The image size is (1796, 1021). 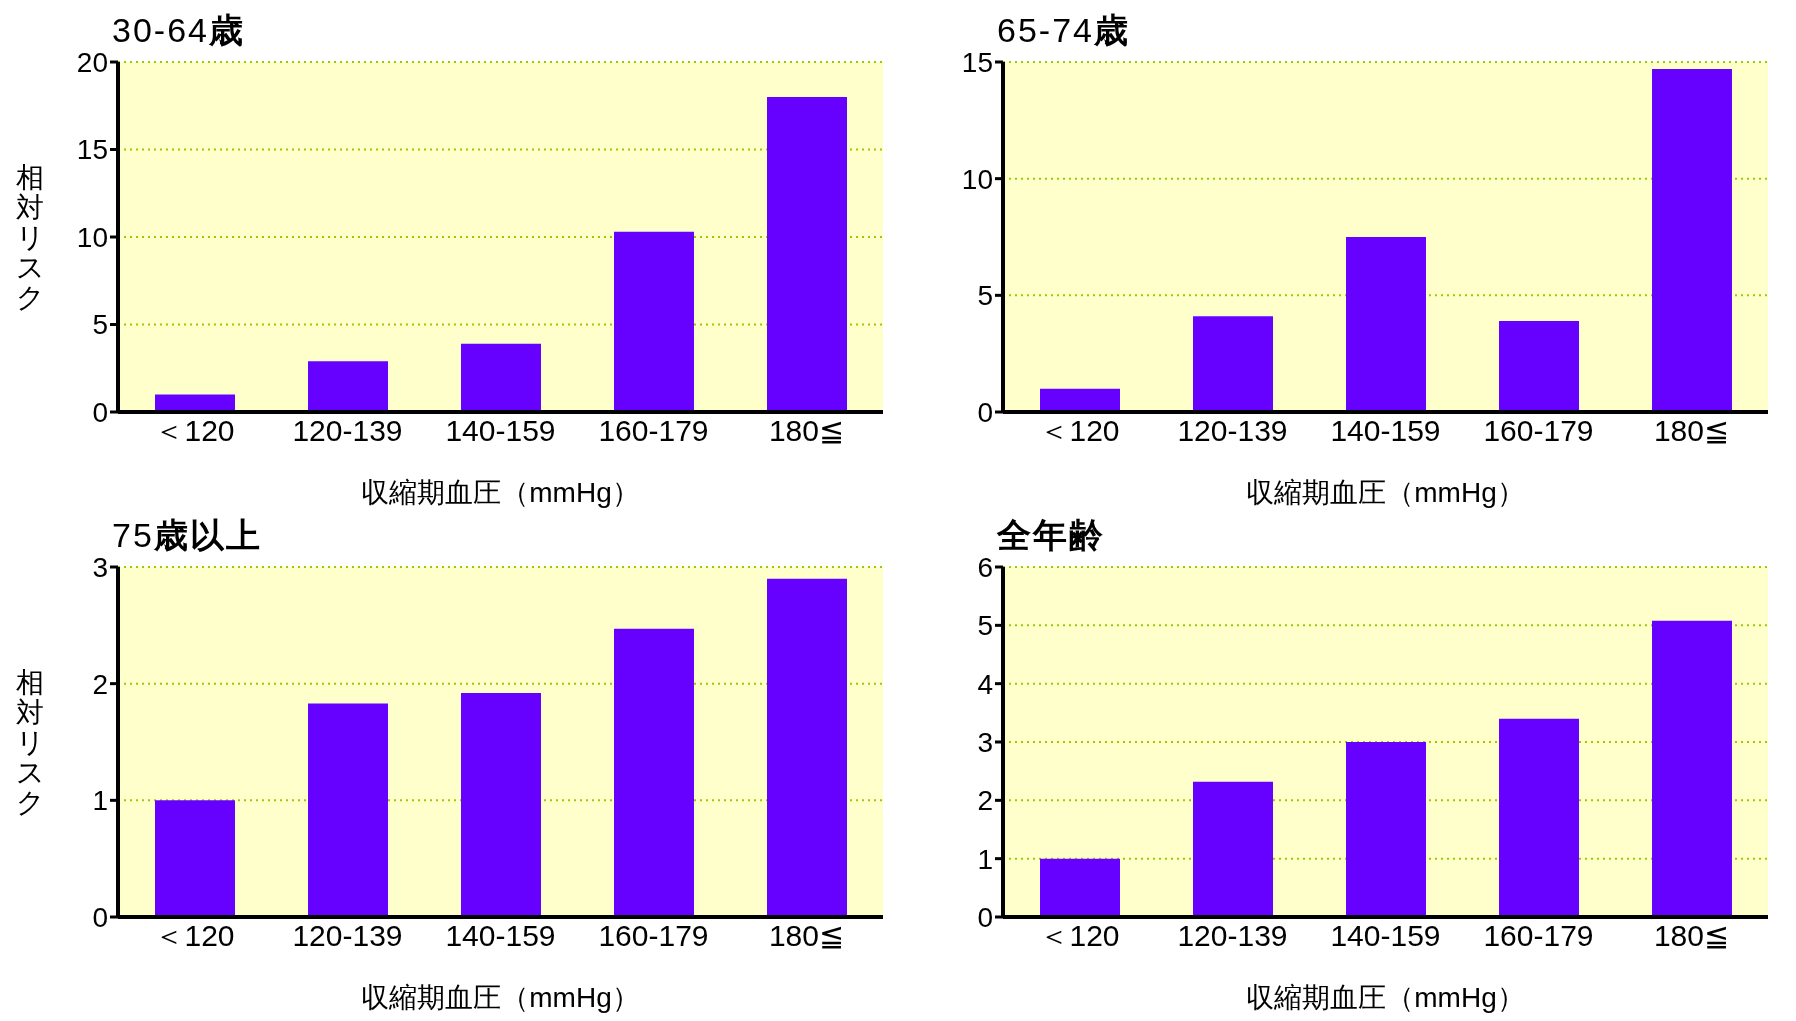 I want to click on y-tick-label: 6, so click(x=985, y=567).